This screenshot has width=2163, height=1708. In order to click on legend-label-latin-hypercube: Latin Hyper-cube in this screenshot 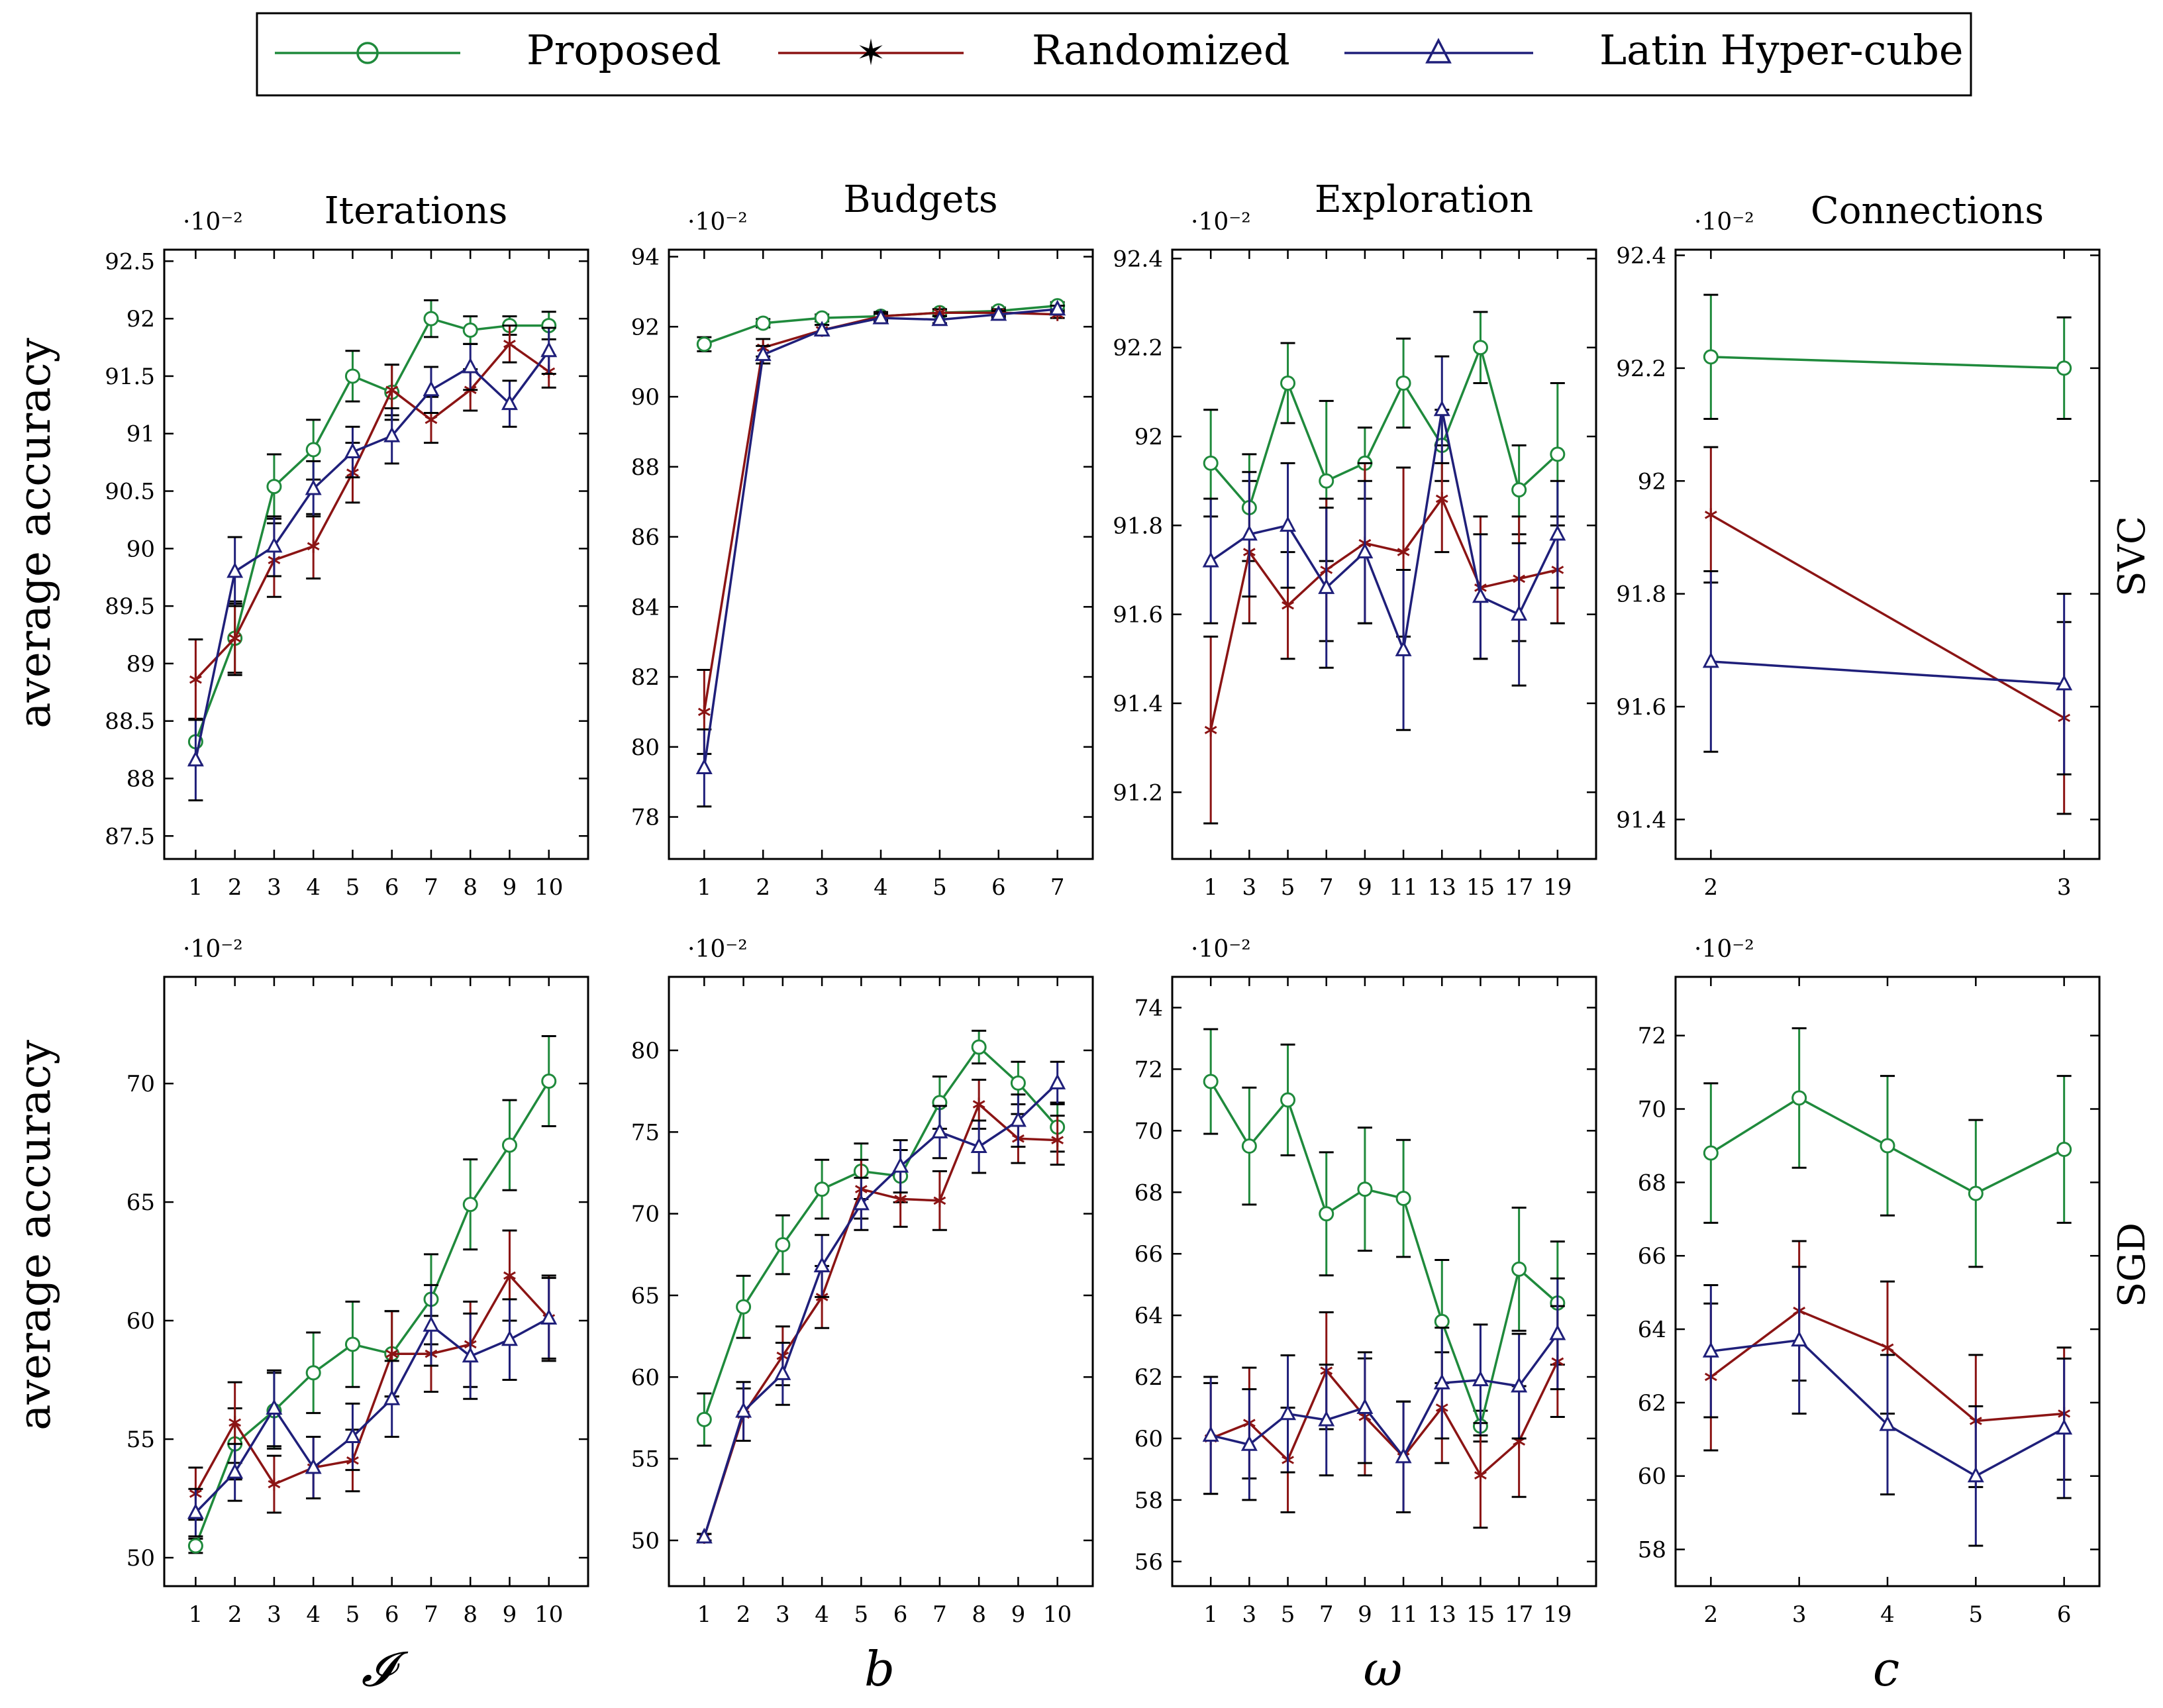, I will do `click(1781, 50)`.